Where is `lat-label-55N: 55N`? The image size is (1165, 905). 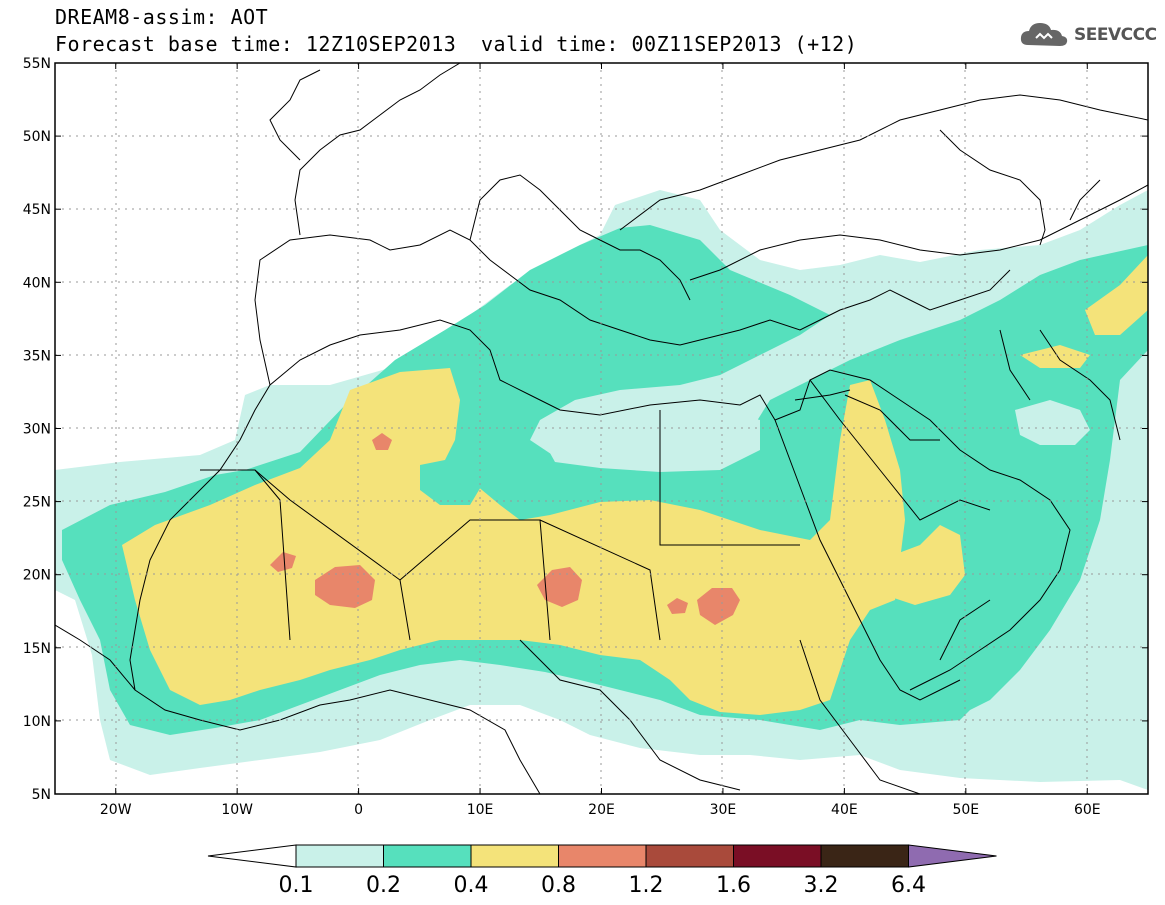 lat-label-55N: 55N is located at coordinates (37, 64).